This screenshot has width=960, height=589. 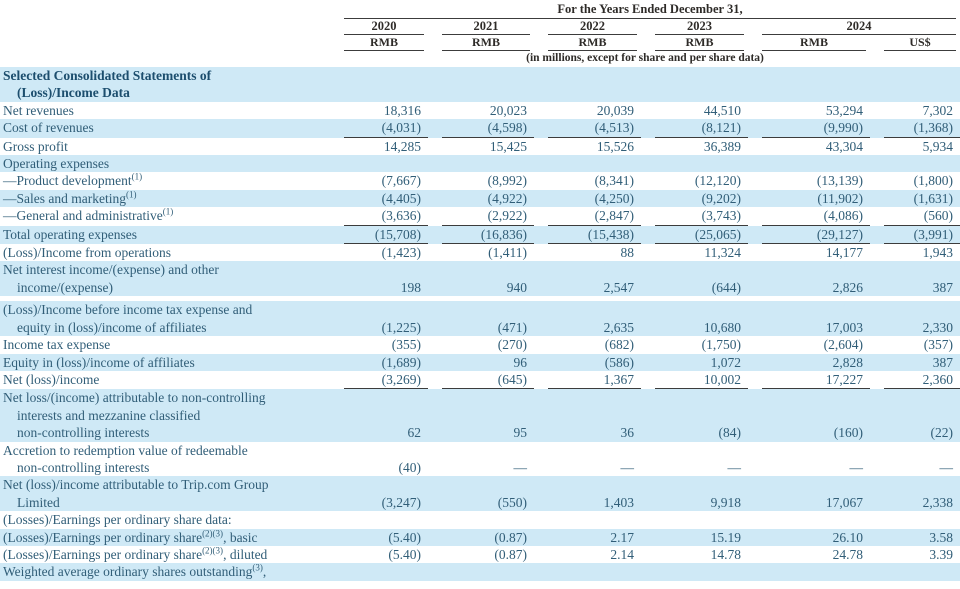 I want to click on row-label: Total operating expenses, so click(x=70, y=234).